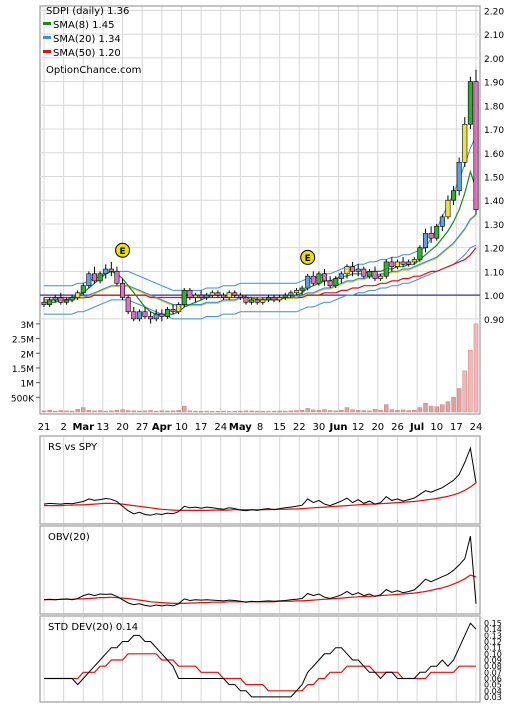 This screenshot has width=526, height=710. I want to click on rs-grid, so click(260, 480).